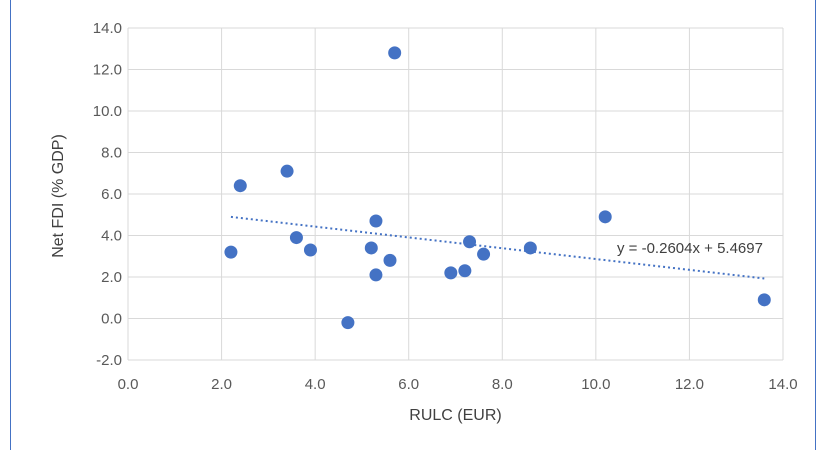 This screenshot has width=822, height=450. Describe the element at coordinates (315, 384) in the screenshot. I see `x-tick-label: 4.0` at that location.